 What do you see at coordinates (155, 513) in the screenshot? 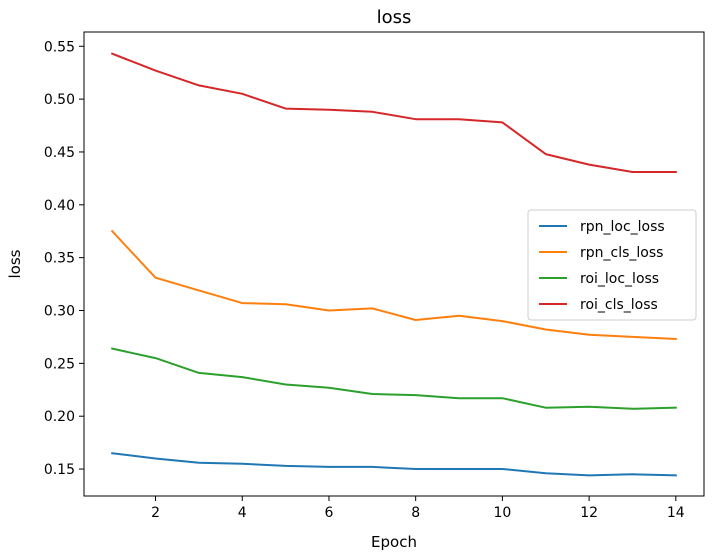
I see `x-tick-label: 2` at bounding box center [155, 513].